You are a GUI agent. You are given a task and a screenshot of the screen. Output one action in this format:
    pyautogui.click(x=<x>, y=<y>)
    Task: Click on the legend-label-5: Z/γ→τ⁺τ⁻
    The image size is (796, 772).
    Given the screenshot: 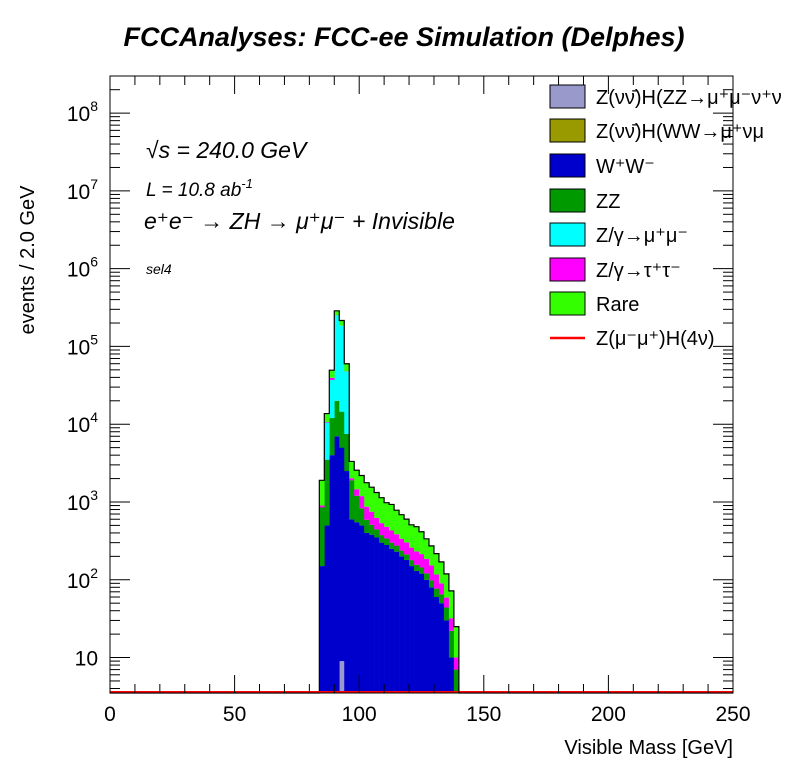 What is the action you would take?
    pyautogui.click(x=638, y=271)
    